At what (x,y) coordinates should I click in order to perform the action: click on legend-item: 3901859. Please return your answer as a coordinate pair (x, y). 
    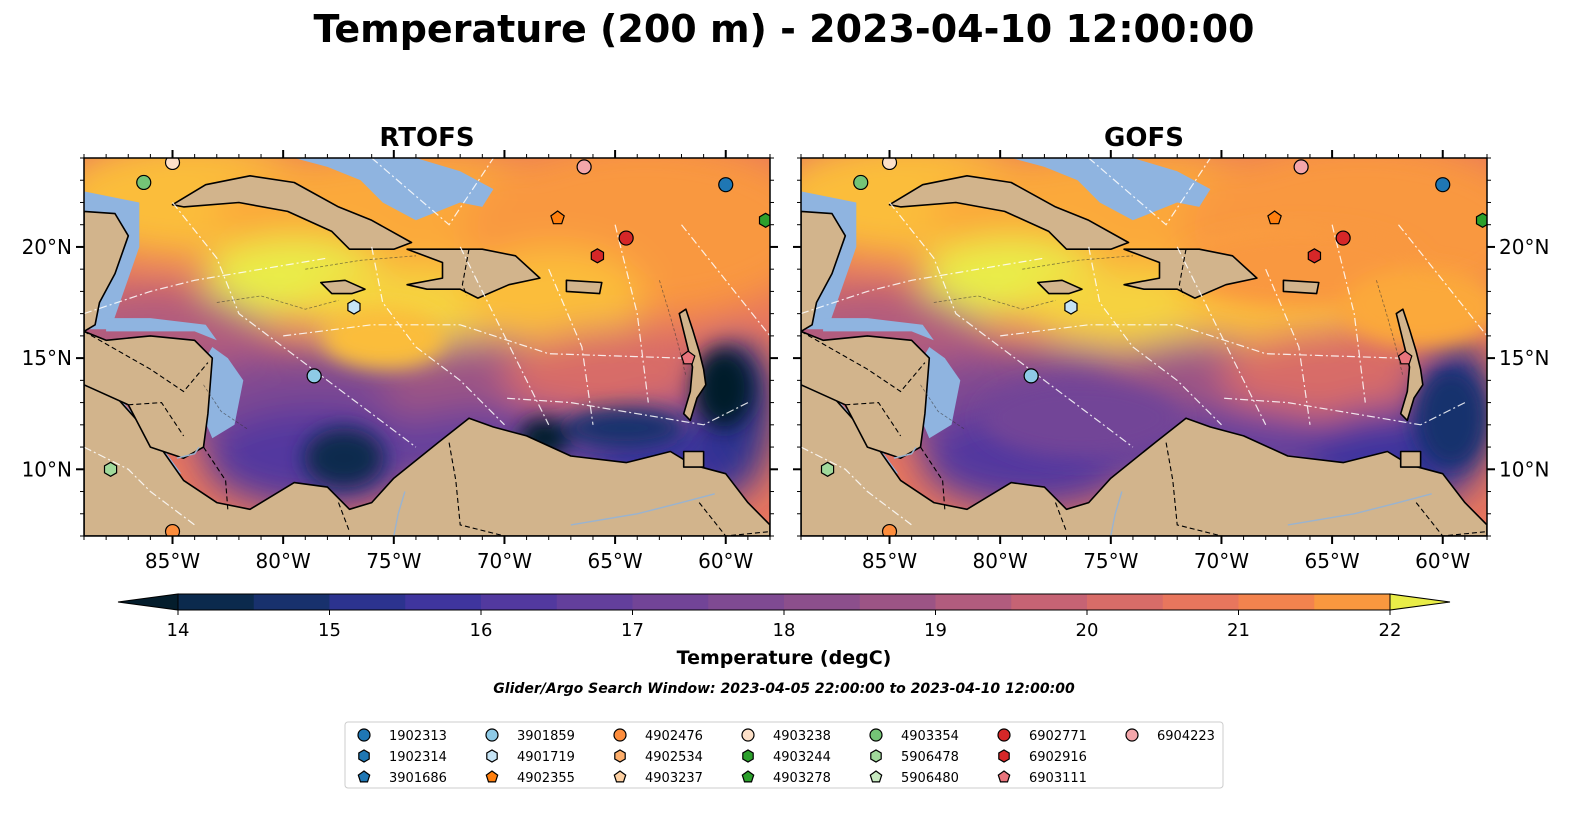
    Looking at the image, I should click on (530, 736).